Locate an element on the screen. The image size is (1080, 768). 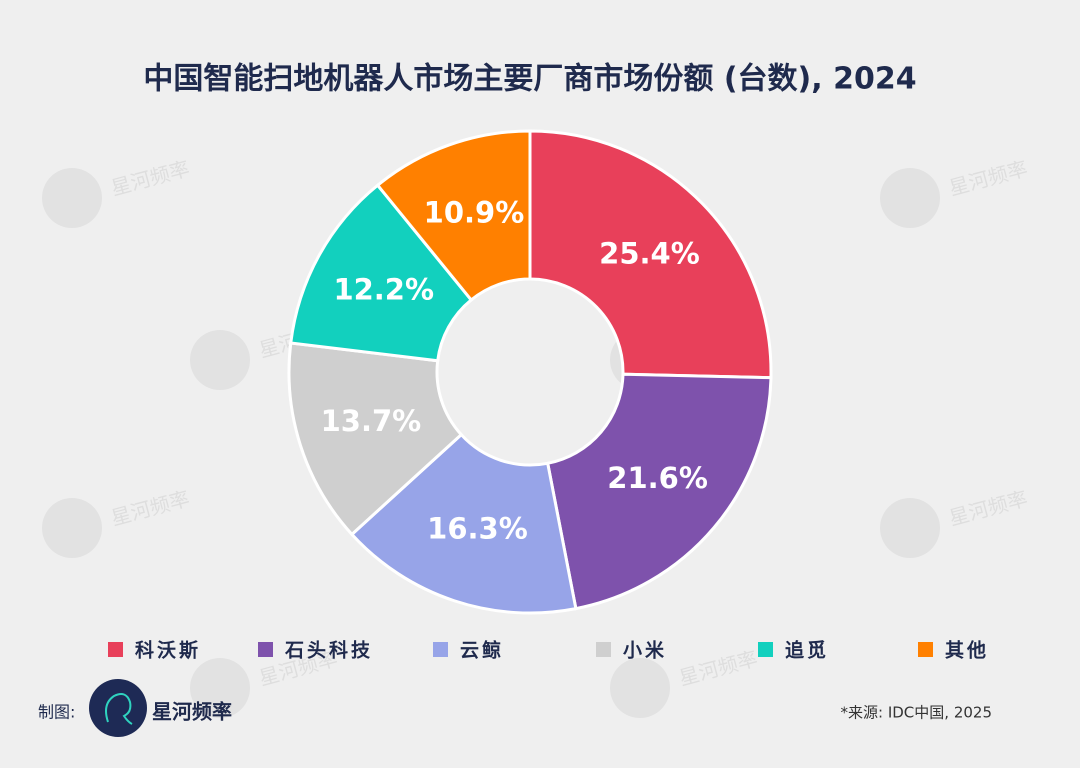
data-label: 25.4% is located at coordinates (649, 253).